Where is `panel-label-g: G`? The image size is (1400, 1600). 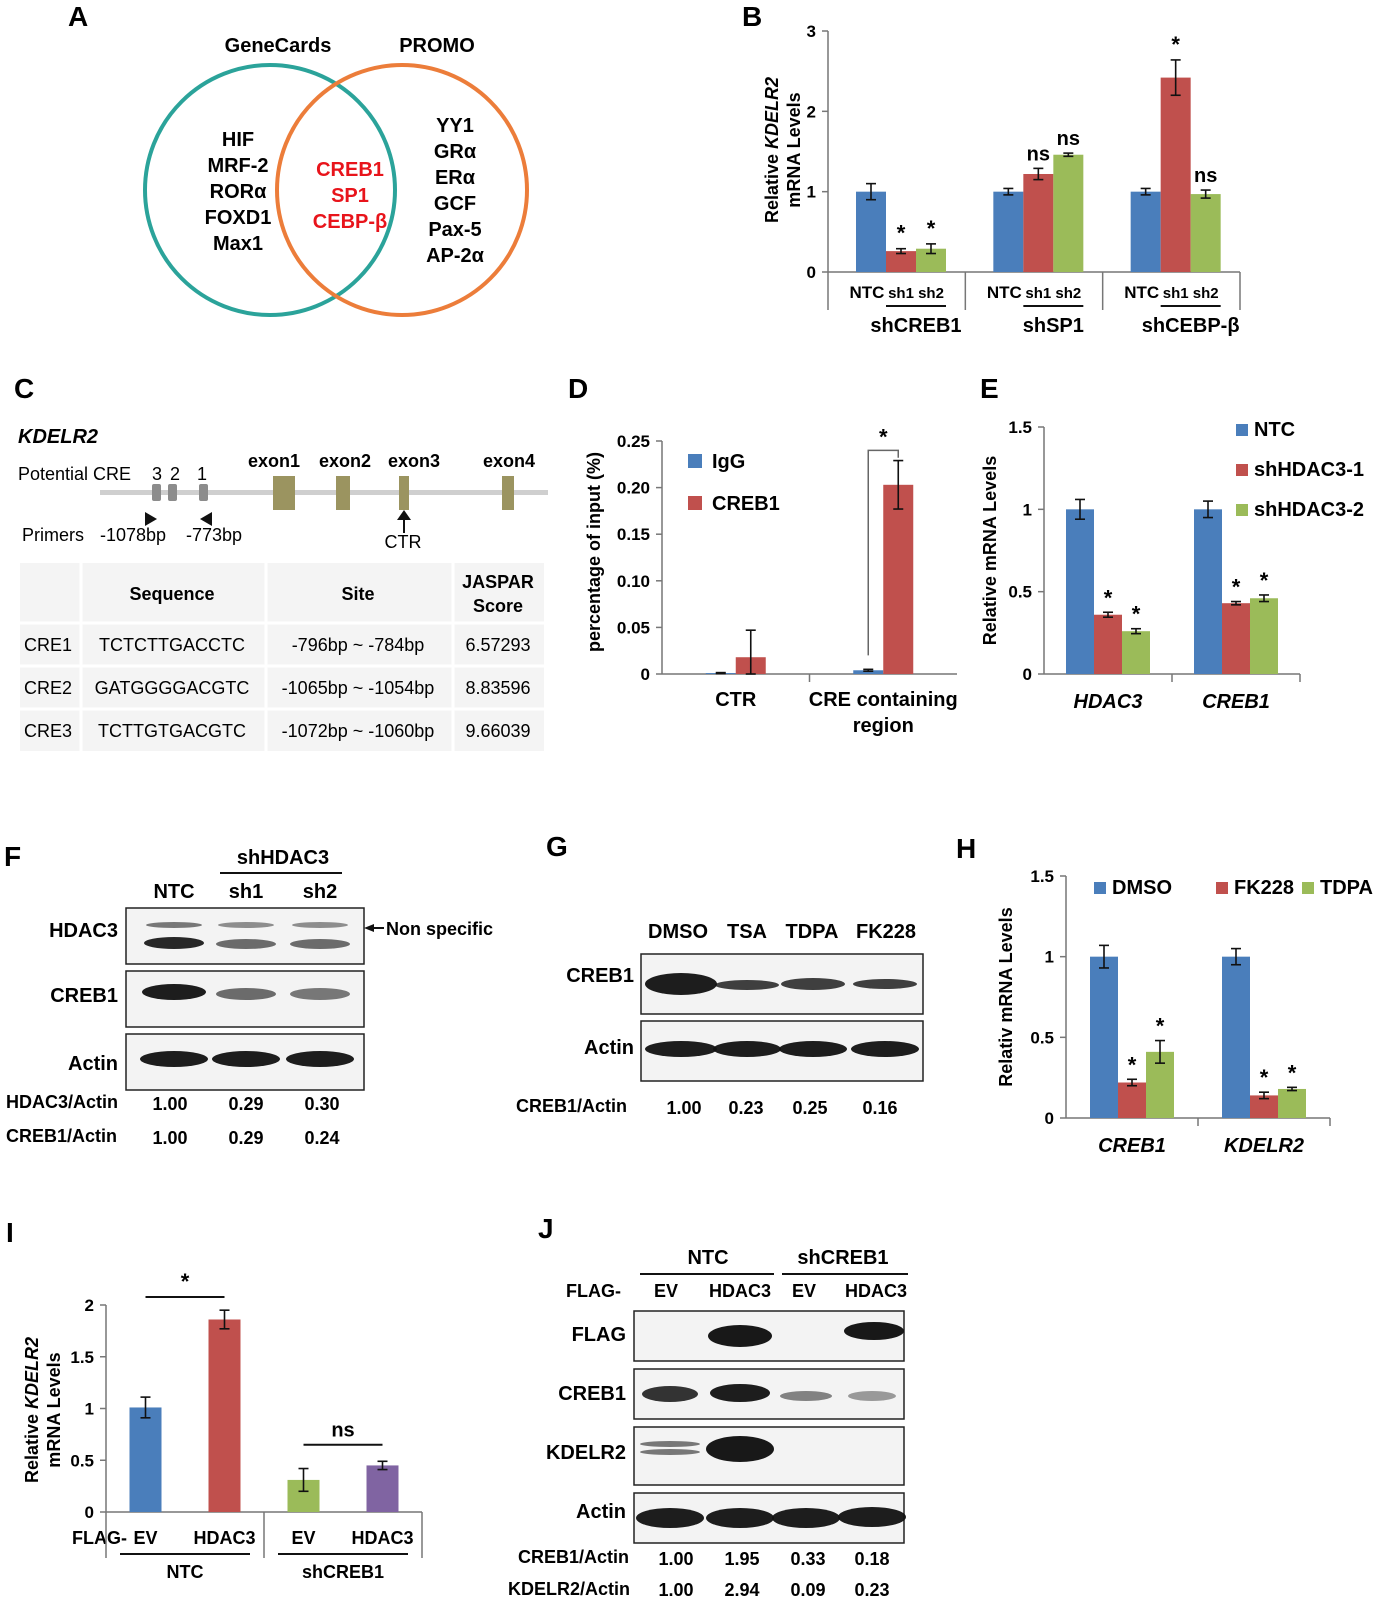 panel-label-g: G is located at coordinates (557, 846).